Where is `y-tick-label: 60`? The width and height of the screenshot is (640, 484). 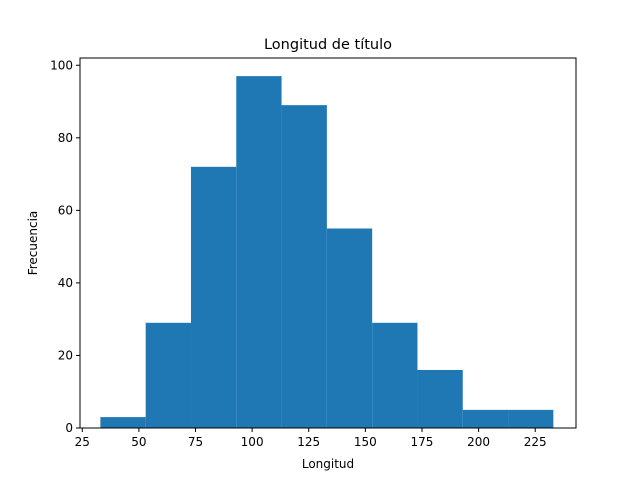
y-tick-label: 60 is located at coordinates (65, 210).